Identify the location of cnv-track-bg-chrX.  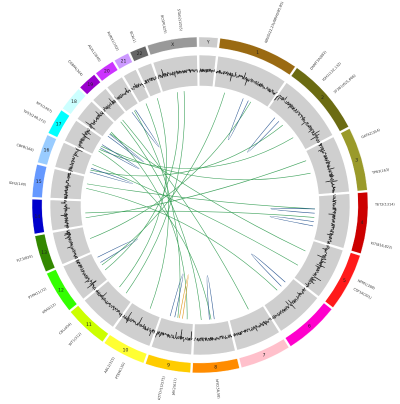
(175, 73).